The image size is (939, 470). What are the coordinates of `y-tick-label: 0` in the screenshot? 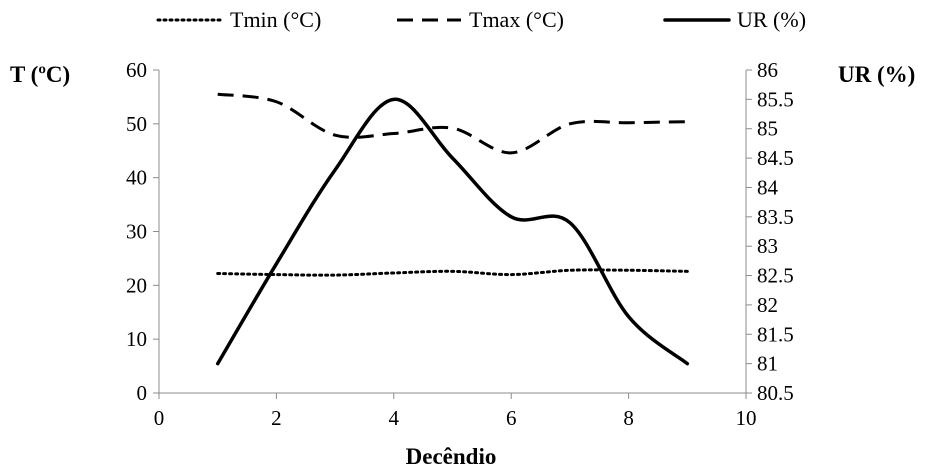 It's located at (142, 393).